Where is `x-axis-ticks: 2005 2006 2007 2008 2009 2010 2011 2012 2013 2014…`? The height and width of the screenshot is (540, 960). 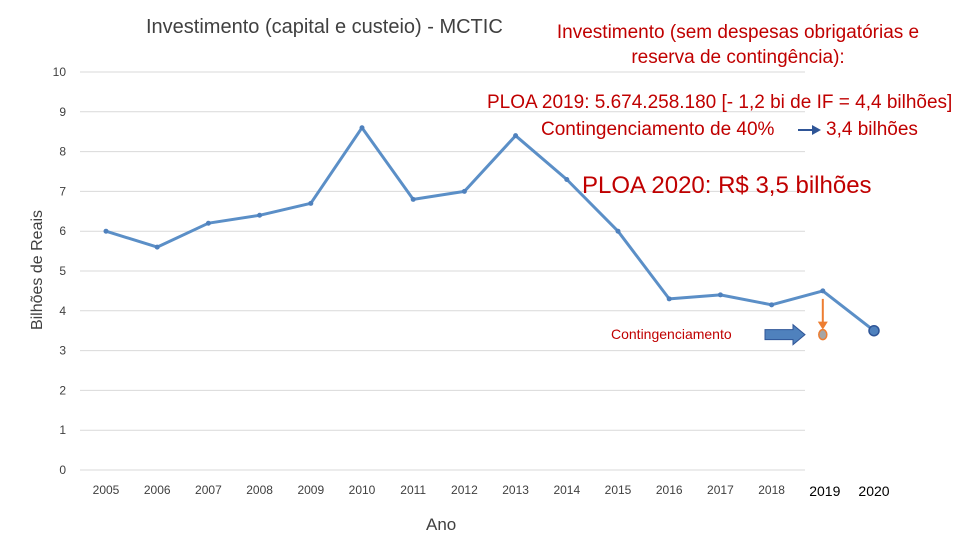
x-axis-ticks: 2005 2006 2007 2008 2009 2010 2011 2012 2013 2014… is located at coordinates (491, 491).